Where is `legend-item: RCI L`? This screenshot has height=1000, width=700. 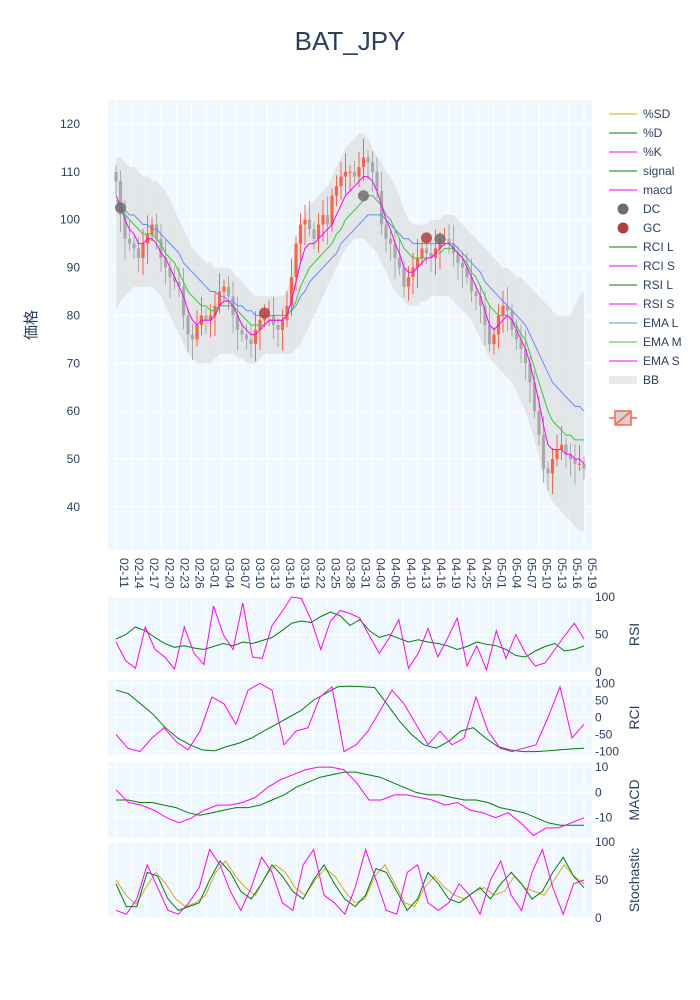 legend-item: RCI L is located at coordinates (641, 247).